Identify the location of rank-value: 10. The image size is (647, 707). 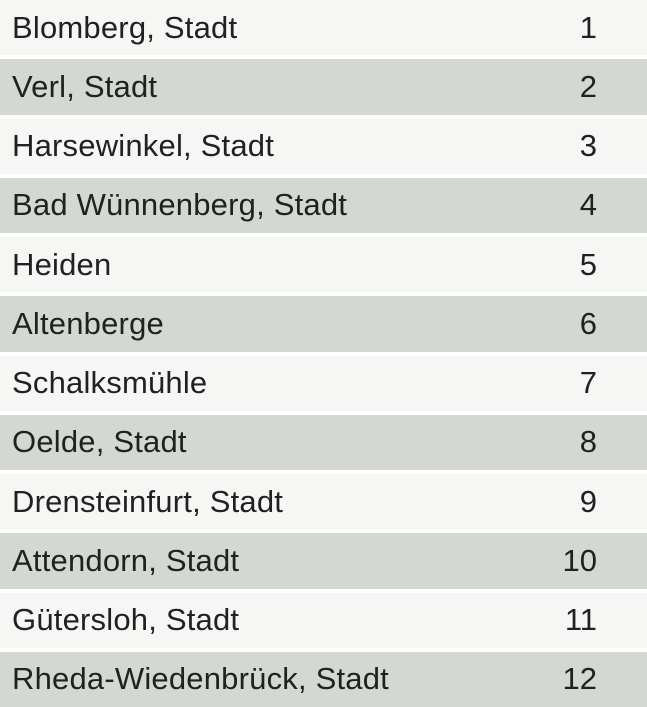
(579, 560).